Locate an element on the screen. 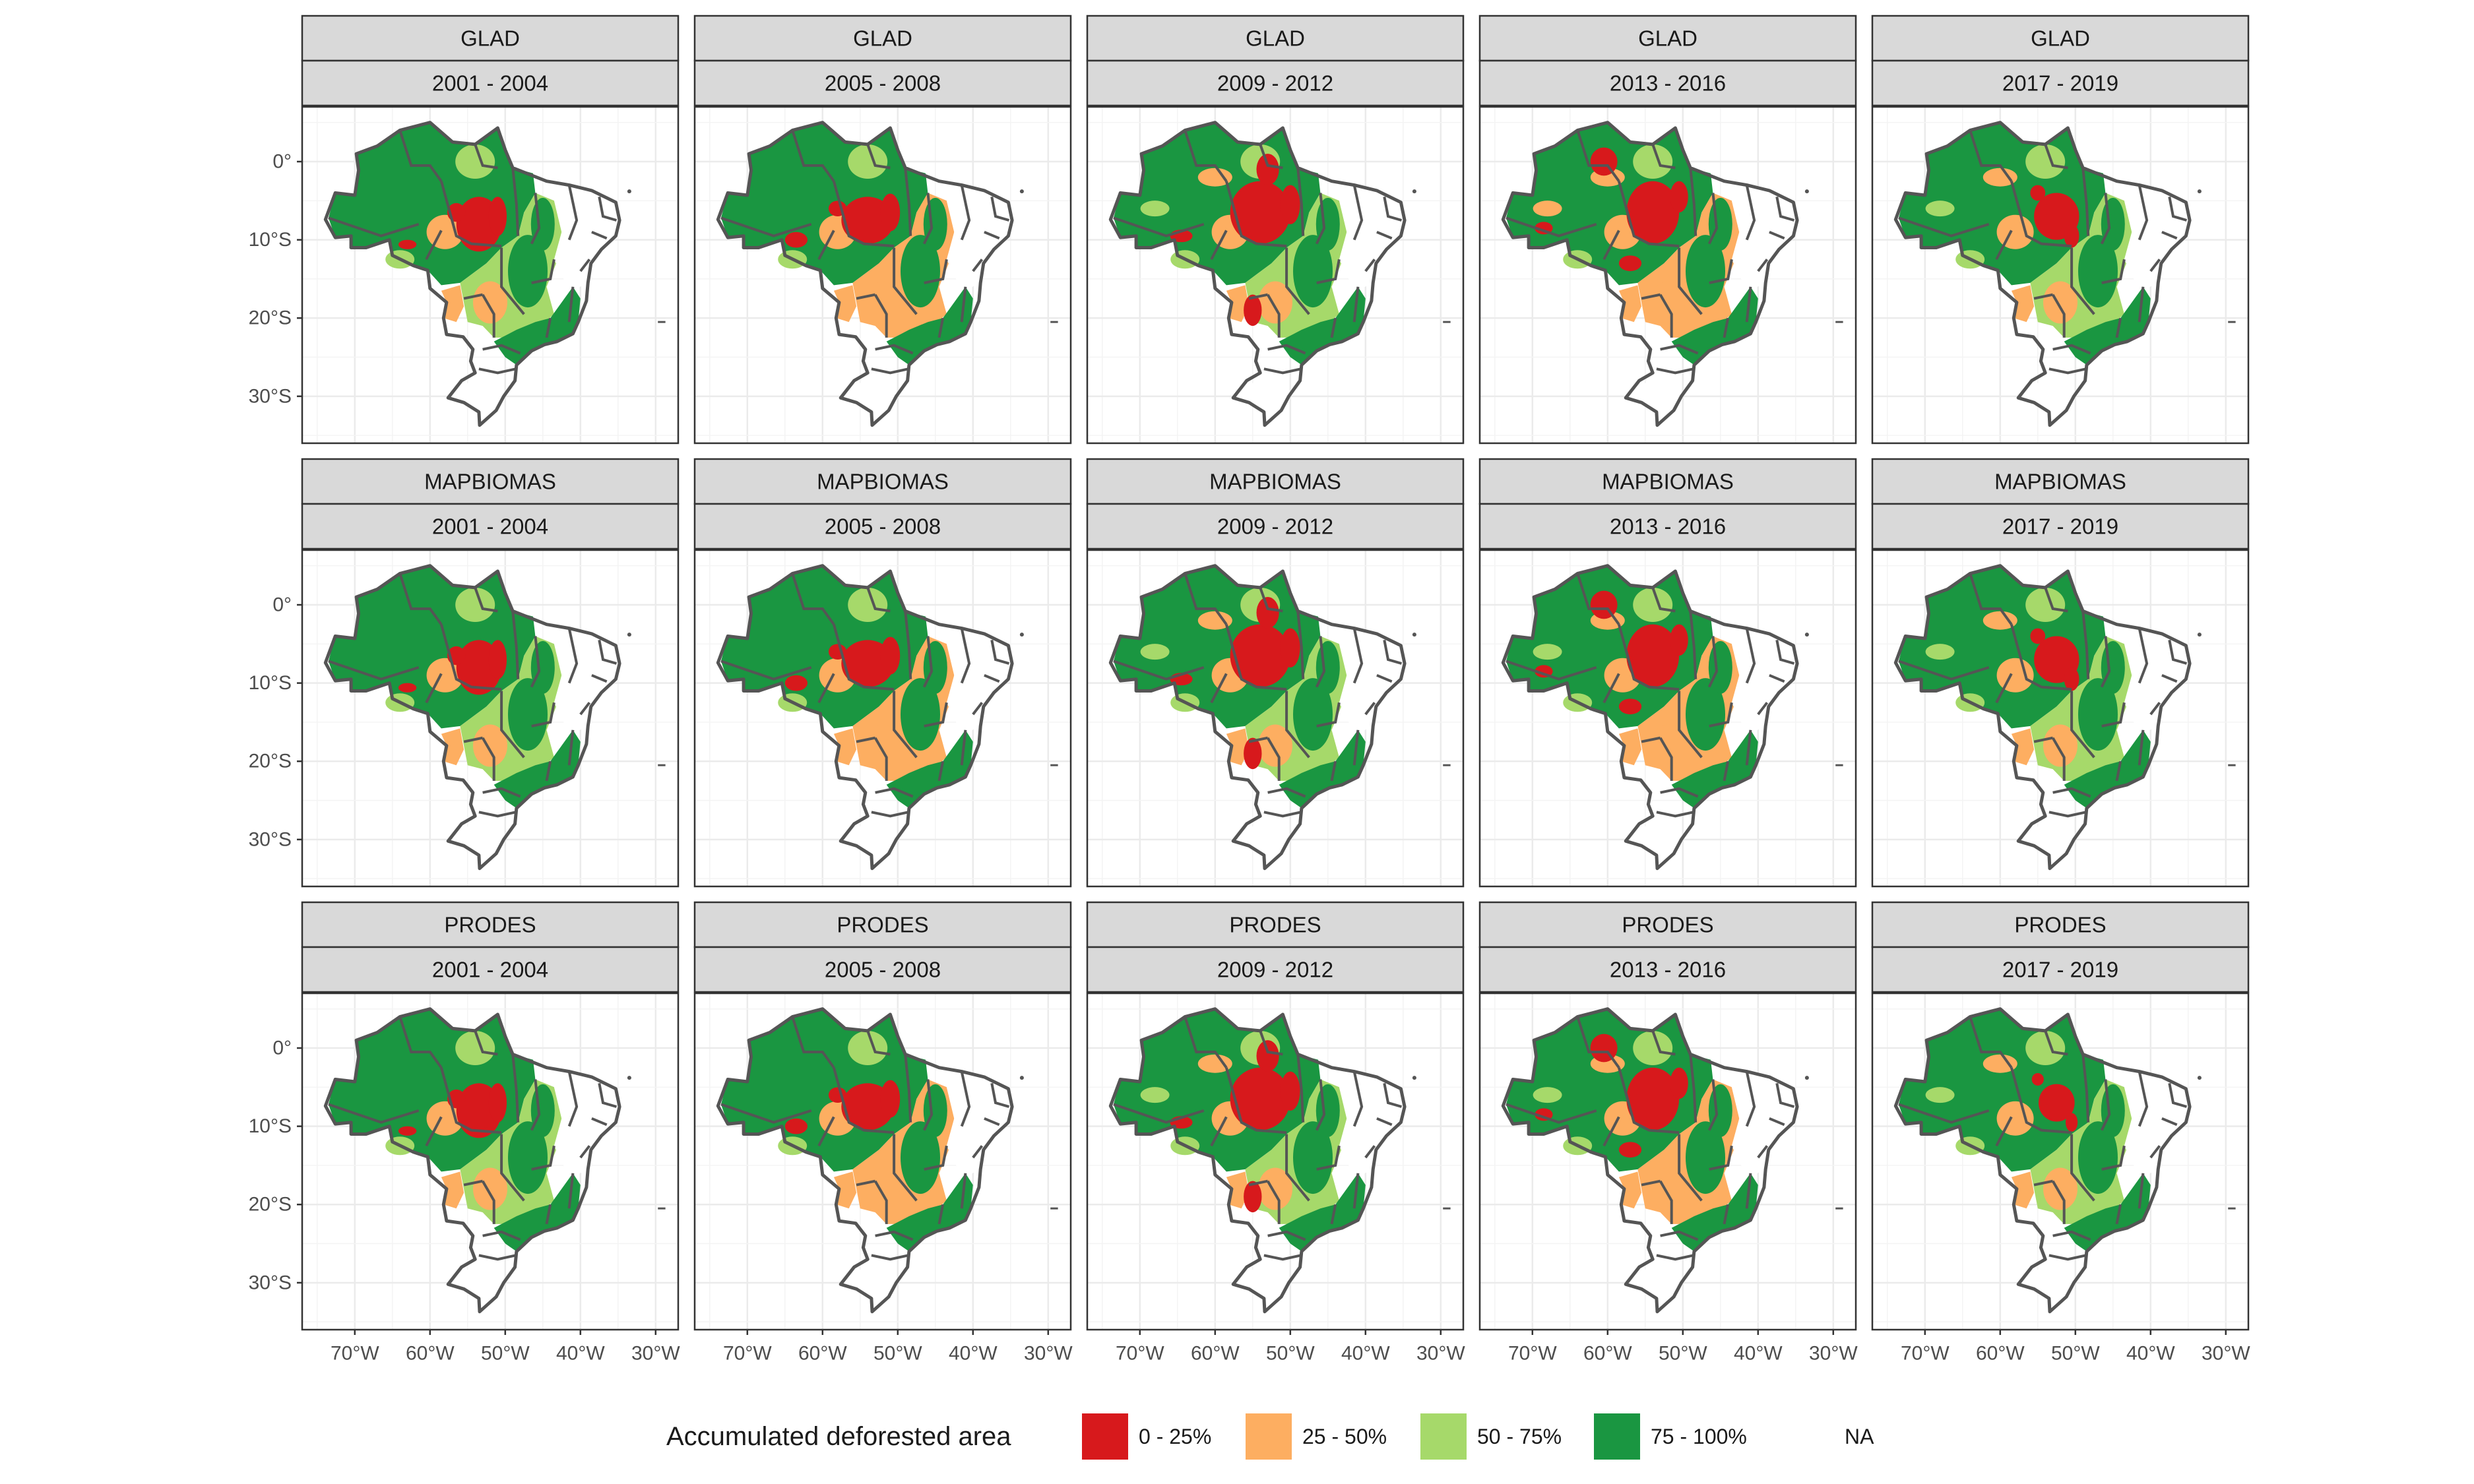 This screenshot has height=1484, width=2474. facet-panel-prodes-4: PRODES 2013 - 2016 70°W 60°W 50°W 40°W 30°W is located at coordinates (1668, 1133).